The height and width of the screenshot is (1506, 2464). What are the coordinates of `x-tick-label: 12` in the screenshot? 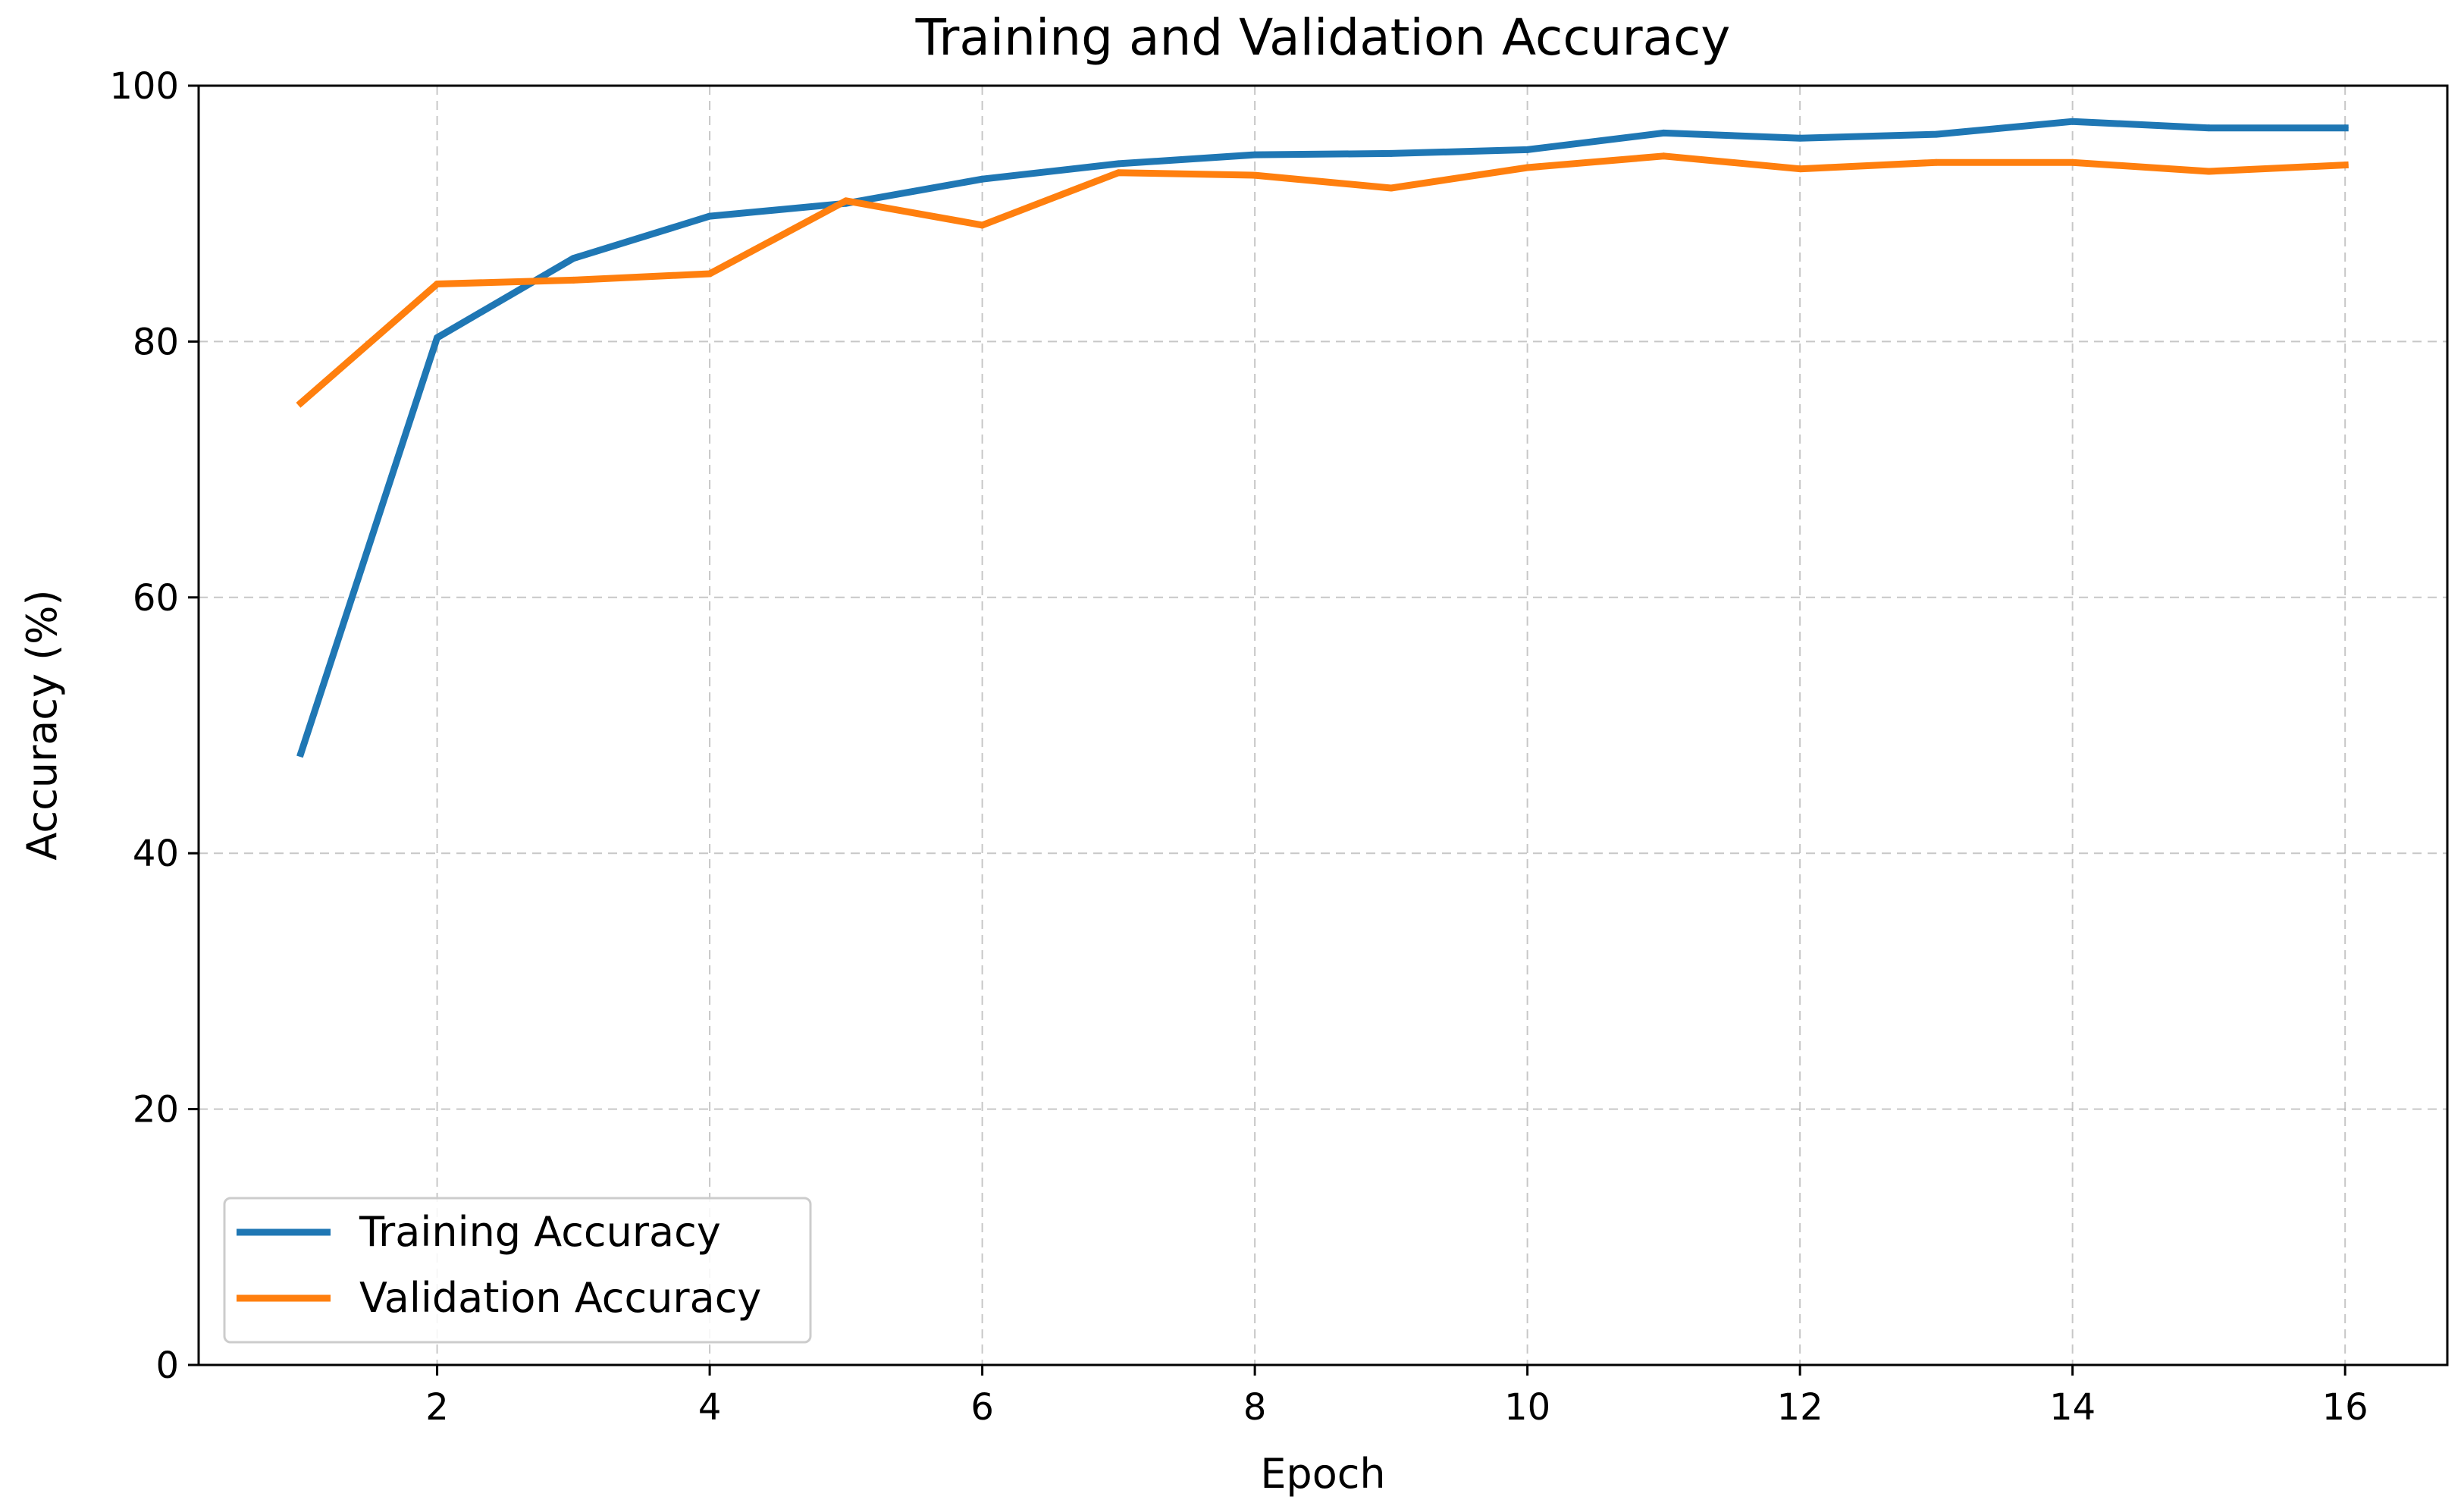 It's located at (1800, 1407).